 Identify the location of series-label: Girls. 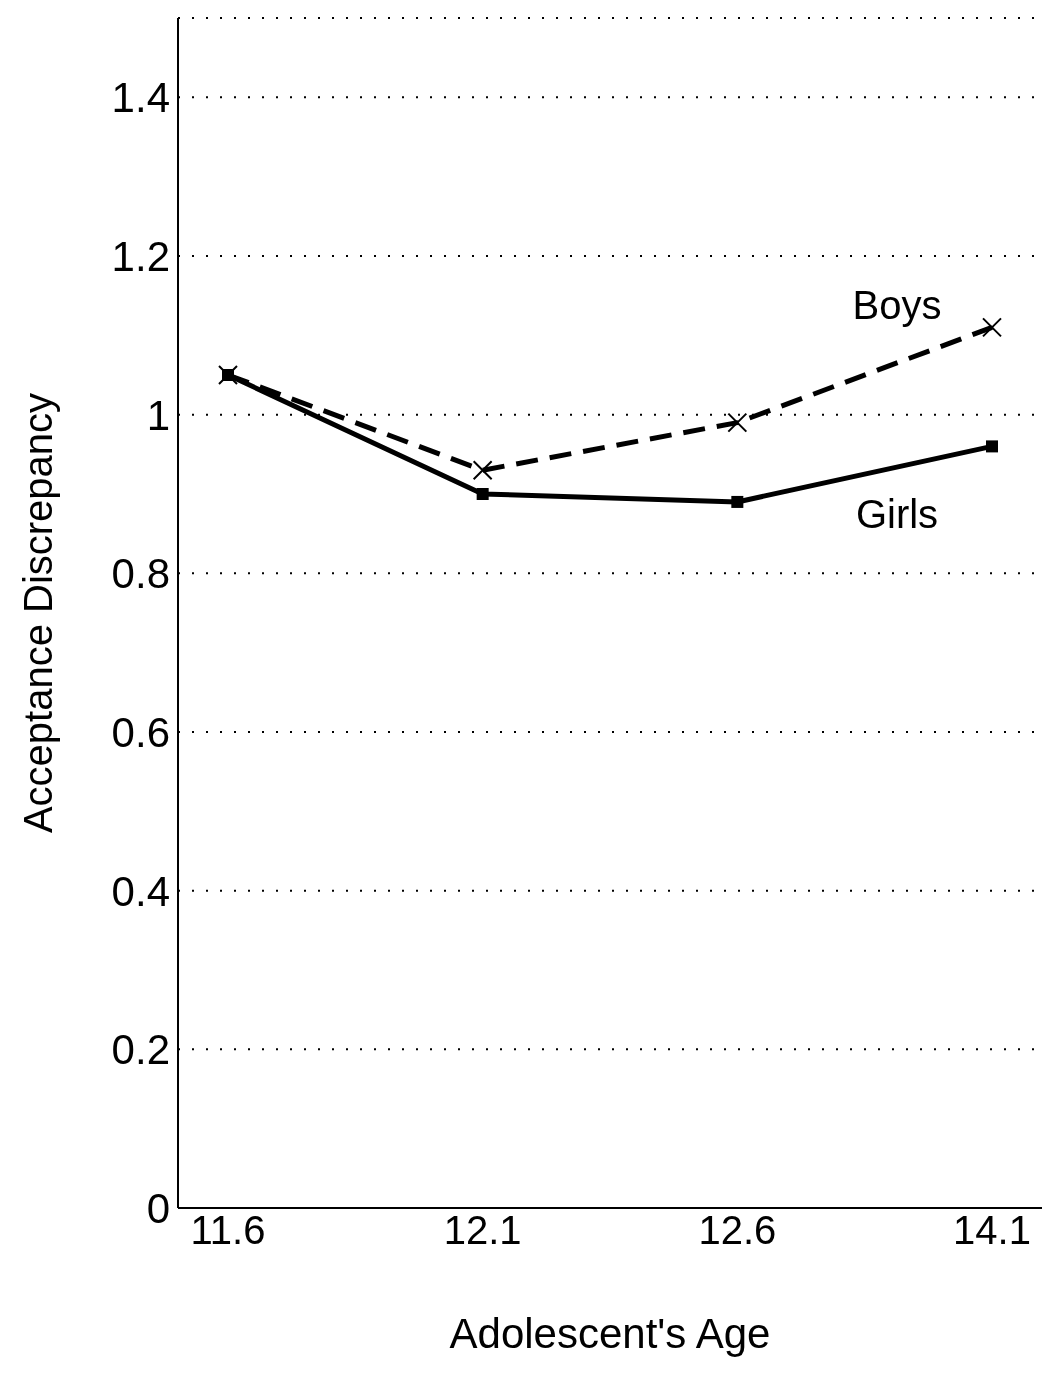
(897, 514).